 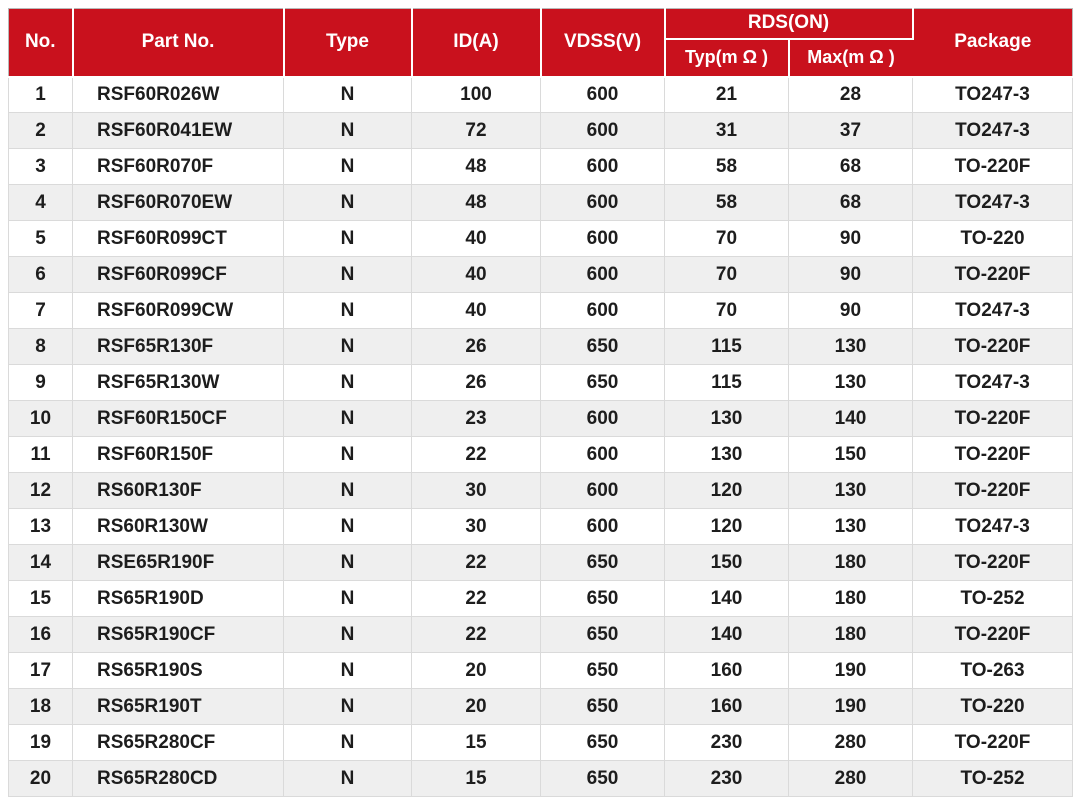 What do you see at coordinates (476, 310) in the screenshot?
I see `cell-id-a: 40` at bounding box center [476, 310].